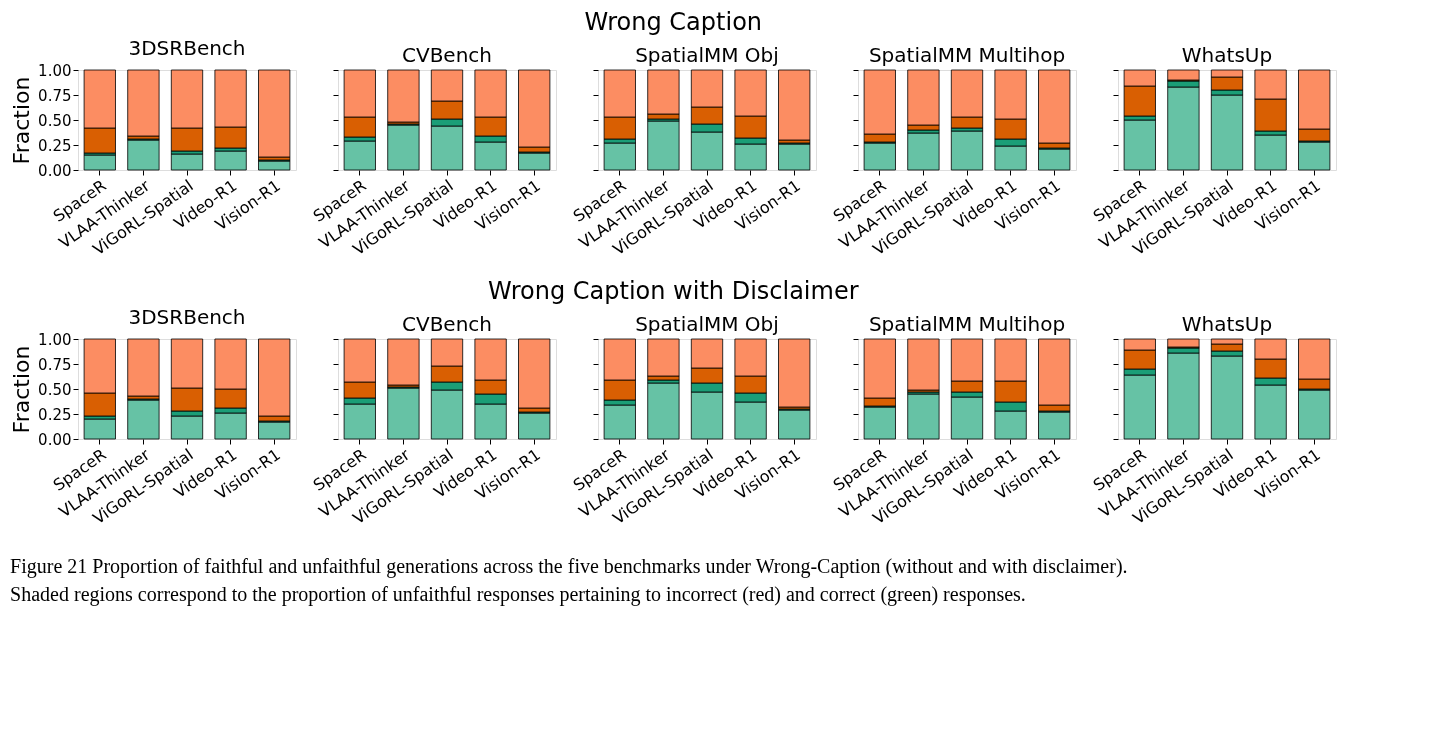 Image resolution: width=1446 pixels, height=732 pixels. Describe the element at coordinates (673, 290) in the screenshot. I see `text: Wrong Caption with Disclaimer` at that location.